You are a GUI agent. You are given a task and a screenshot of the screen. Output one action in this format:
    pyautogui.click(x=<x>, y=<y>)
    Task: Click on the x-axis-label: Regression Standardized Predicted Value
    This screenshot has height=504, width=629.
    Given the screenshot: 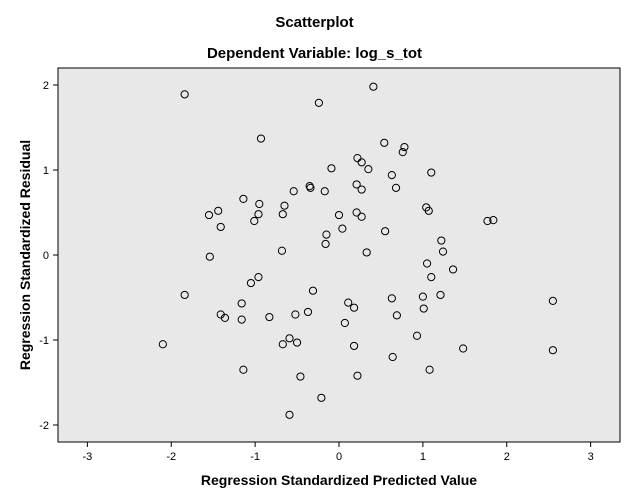 What is the action you would take?
    pyautogui.click(x=339, y=480)
    